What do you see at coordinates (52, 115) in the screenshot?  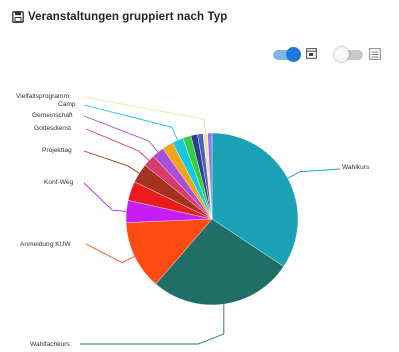 I see `slice-label: Gemeinschaft` at bounding box center [52, 115].